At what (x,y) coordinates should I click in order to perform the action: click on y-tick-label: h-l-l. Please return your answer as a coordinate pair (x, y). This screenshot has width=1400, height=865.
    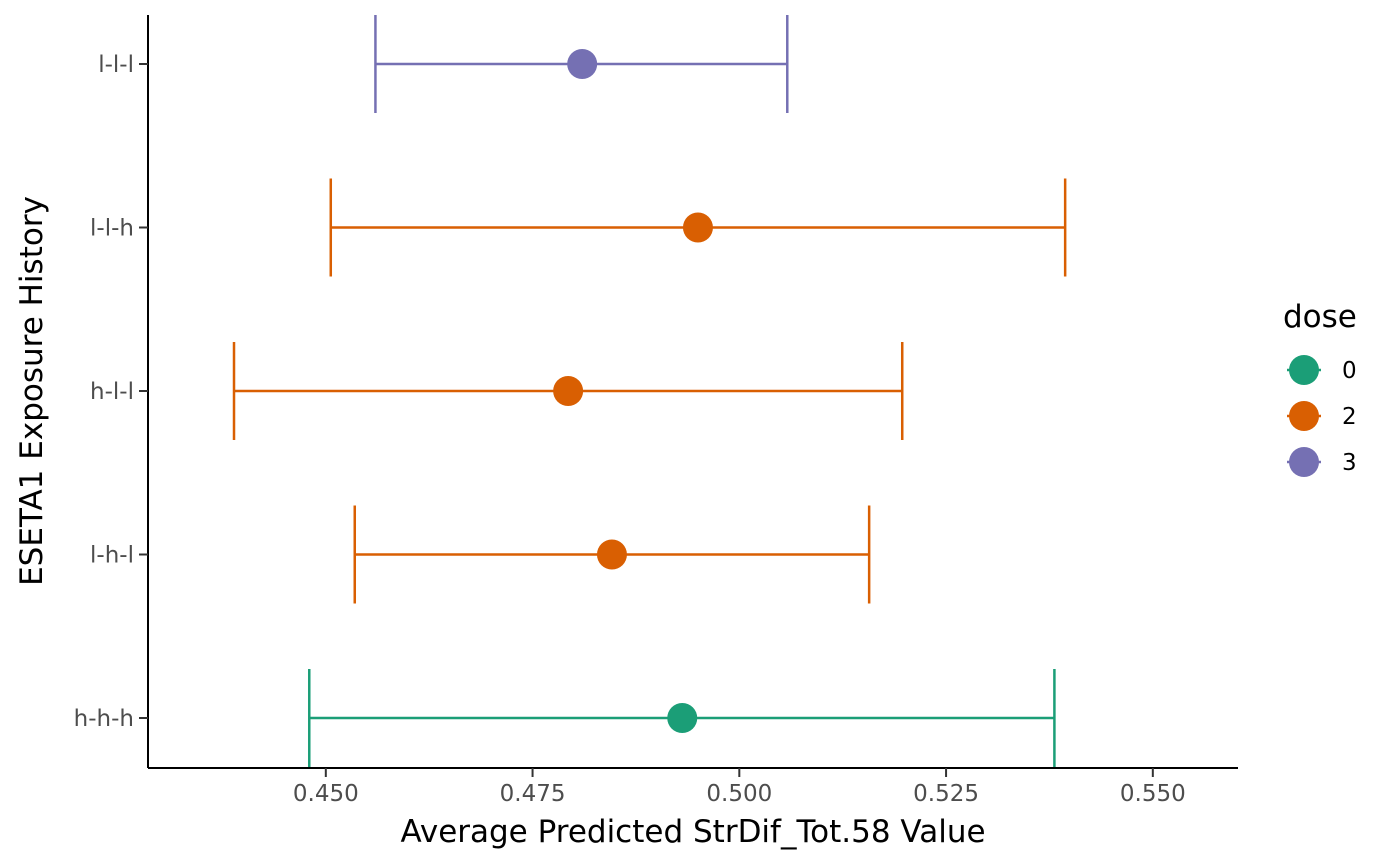
    Looking at the image, I should click on (112, 392).